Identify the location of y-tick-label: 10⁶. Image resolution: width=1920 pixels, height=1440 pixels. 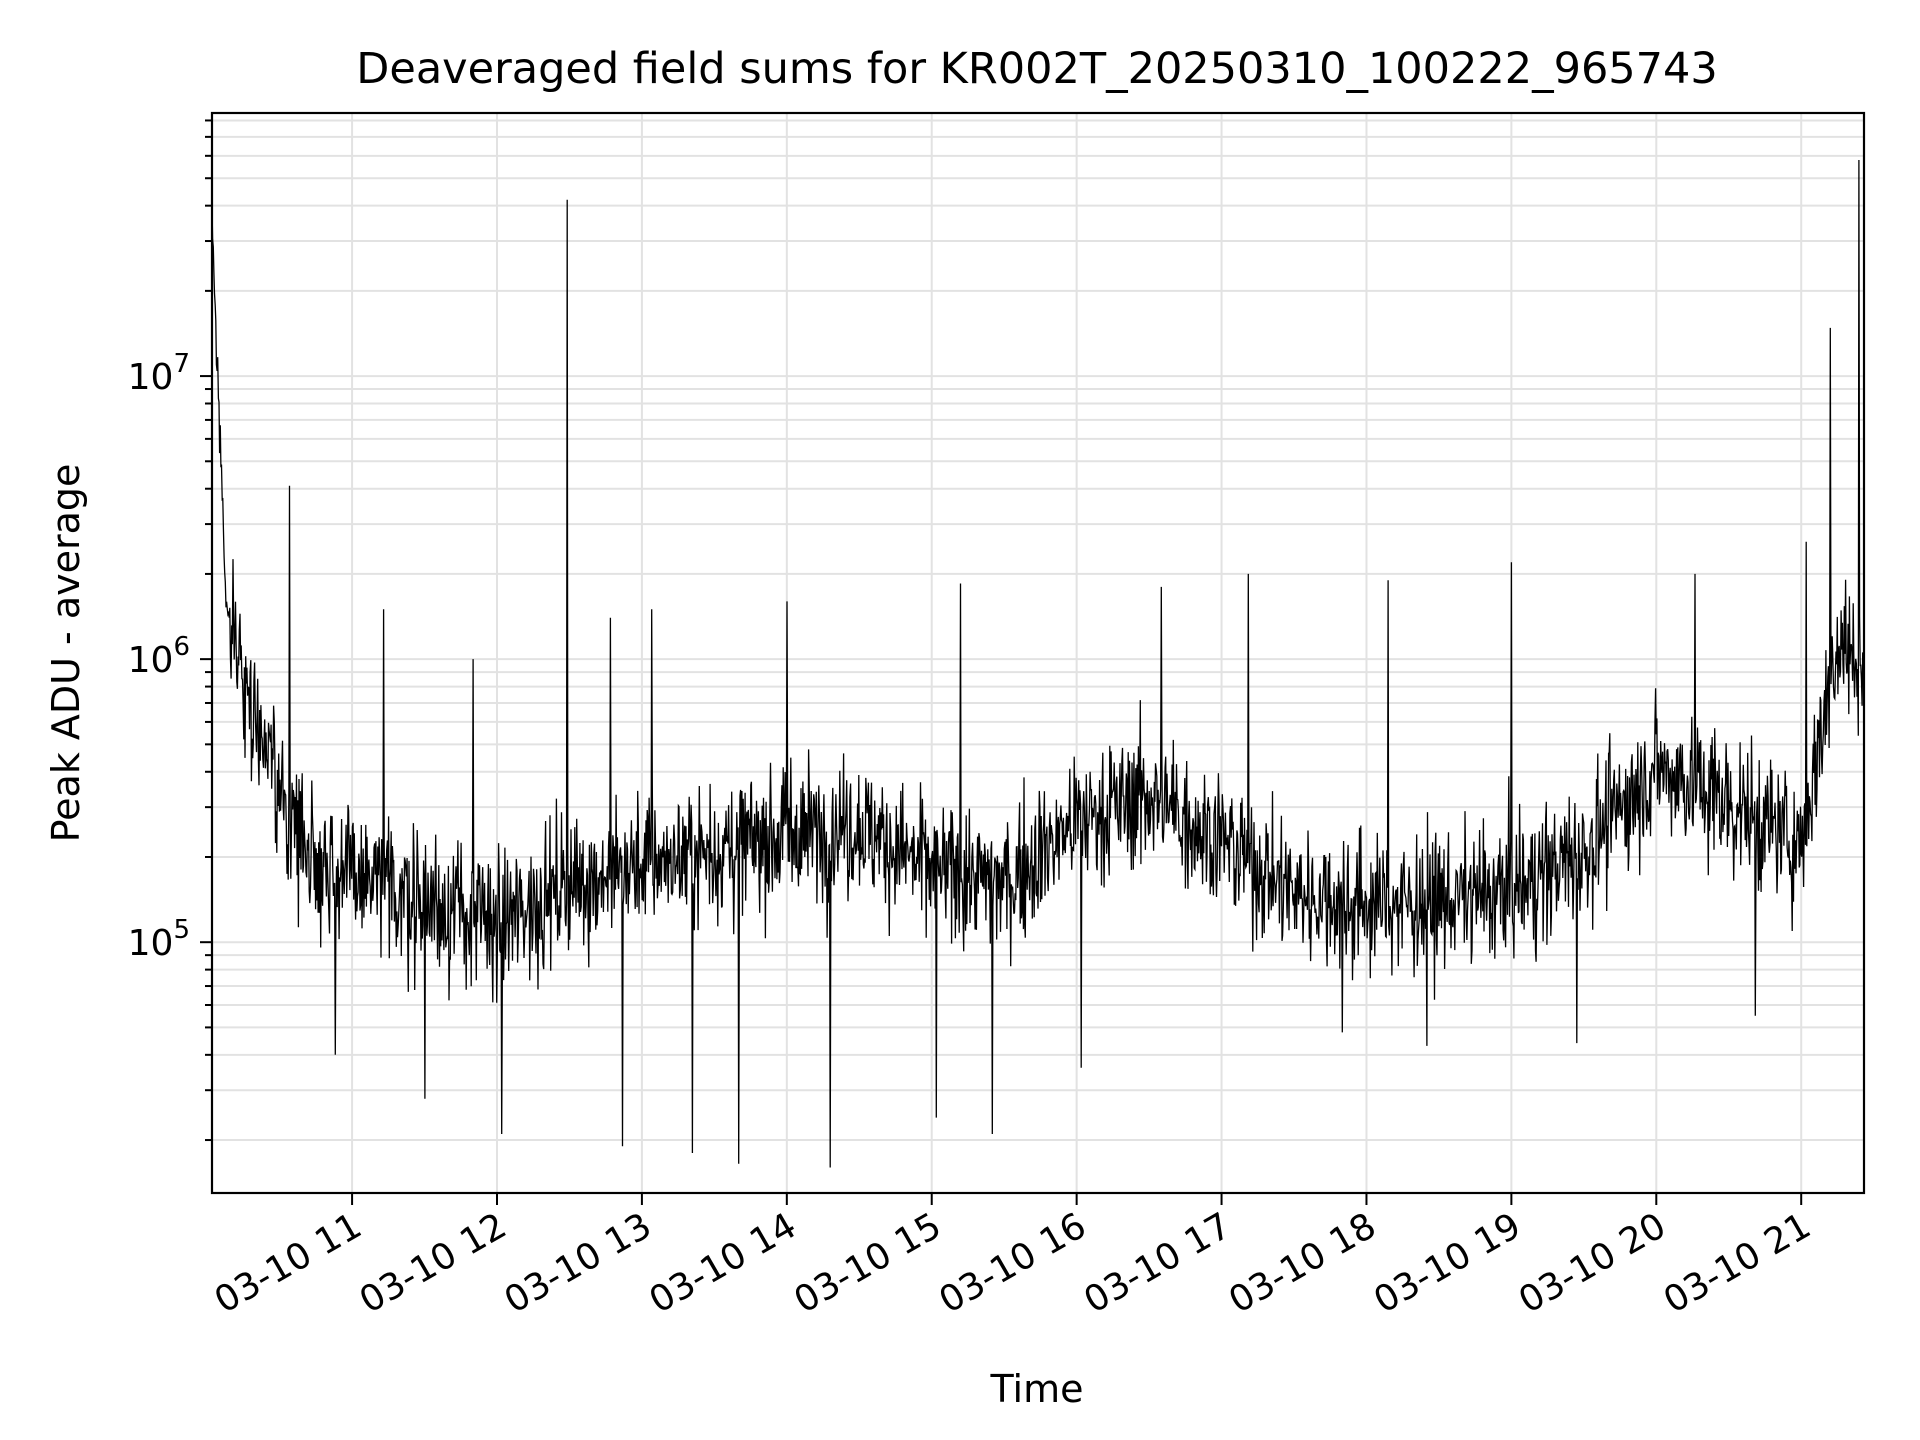
(159, 656).